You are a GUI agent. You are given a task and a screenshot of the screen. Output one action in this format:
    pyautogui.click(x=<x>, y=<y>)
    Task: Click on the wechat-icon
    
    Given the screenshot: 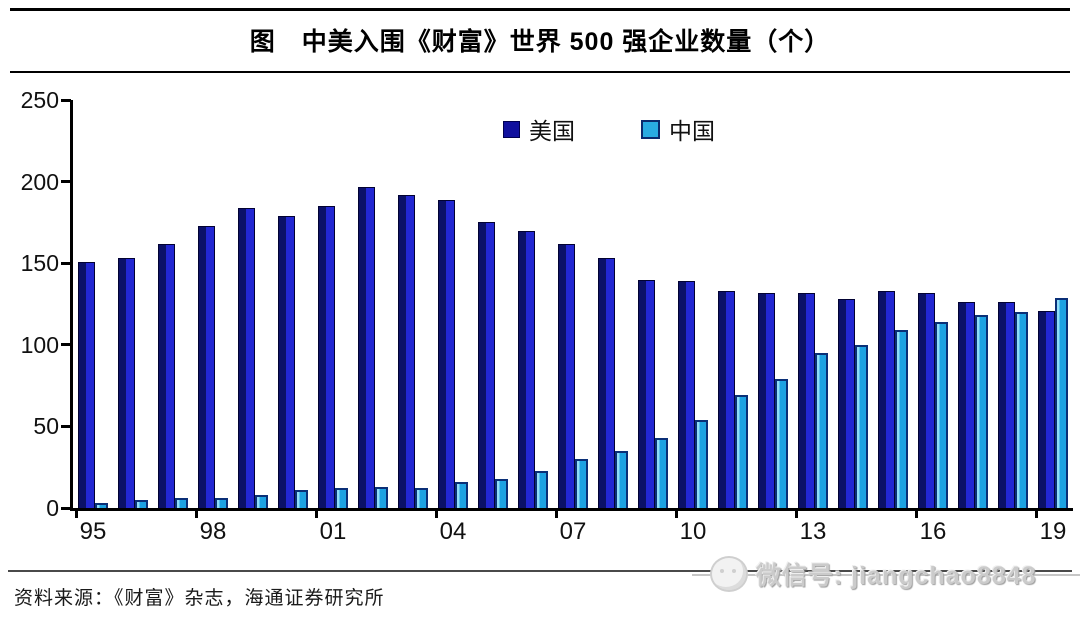 What is the action you would take?
    pyautogui.click(x=729, y=574)
    